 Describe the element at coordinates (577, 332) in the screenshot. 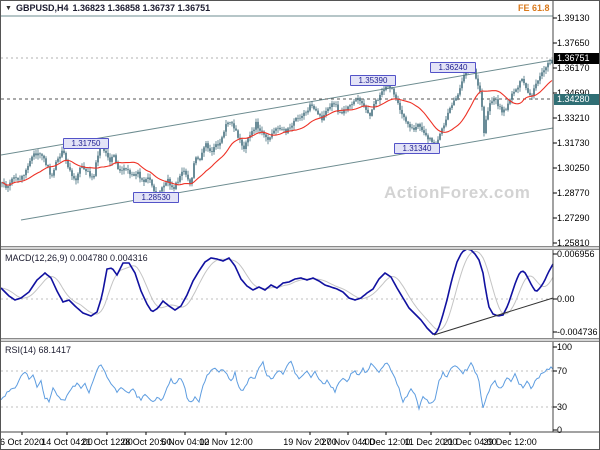

I see `macd-axis-label: -0.004736` at that location.